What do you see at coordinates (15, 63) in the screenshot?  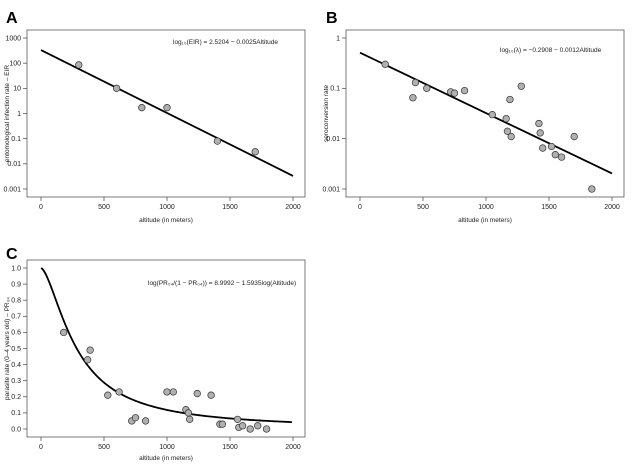 I see `y-tick-label: 100` at bounding box center [15, 63].